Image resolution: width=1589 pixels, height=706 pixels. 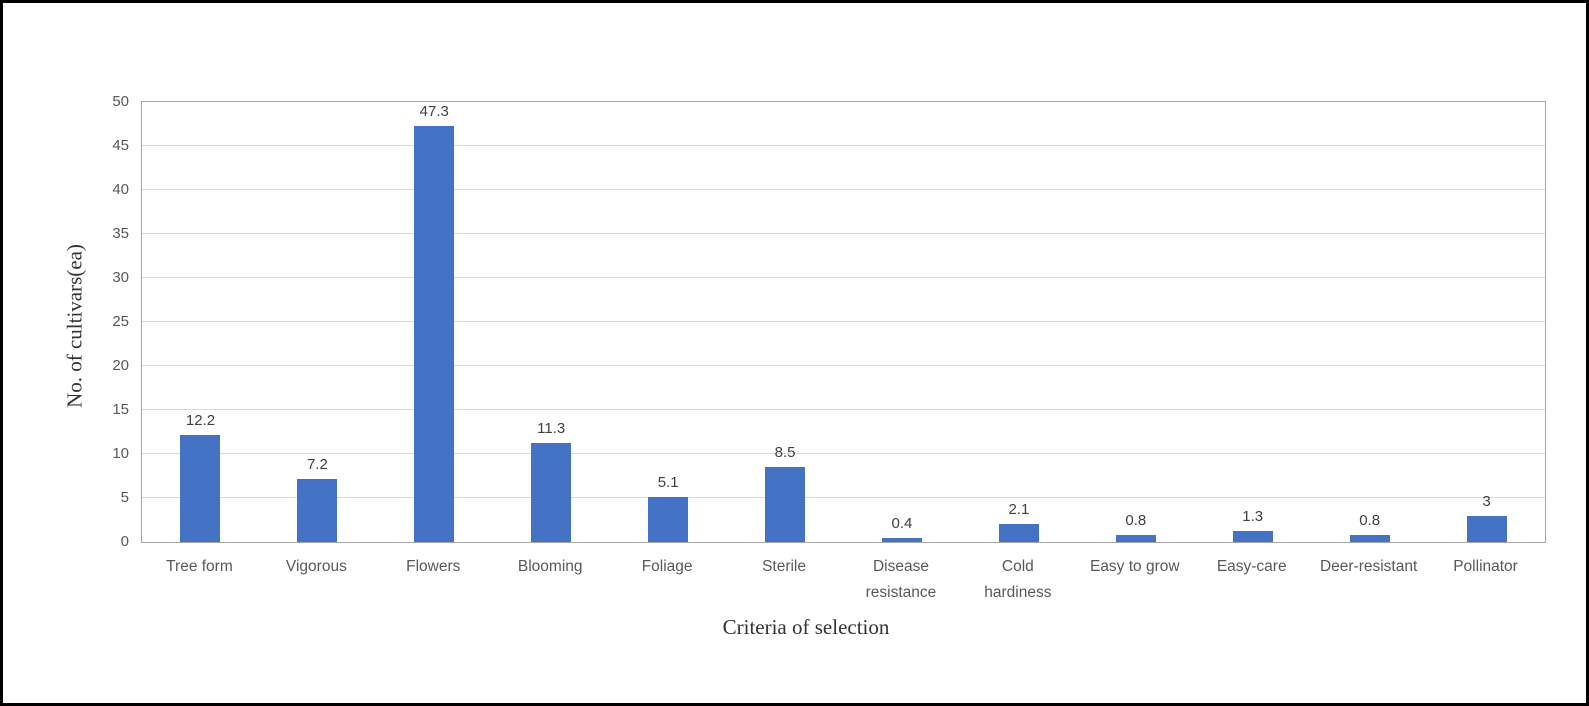 I want to click on y-tick-label: 30, so click(x=120, y=277).